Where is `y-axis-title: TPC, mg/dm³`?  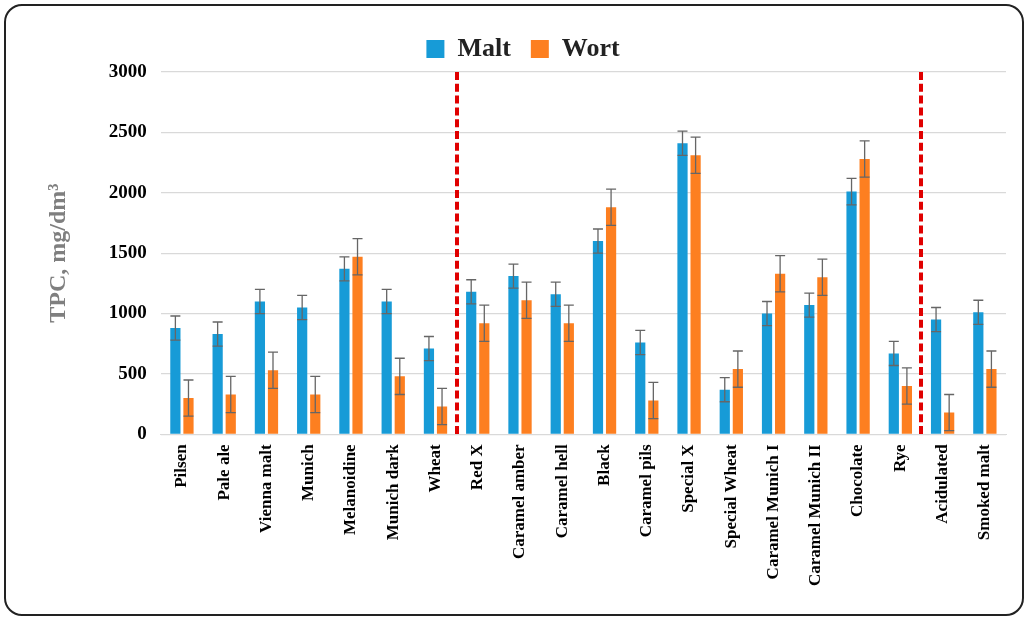 y-axis-title: TPC, mg/dm³ is located at coordinates (56, 253).